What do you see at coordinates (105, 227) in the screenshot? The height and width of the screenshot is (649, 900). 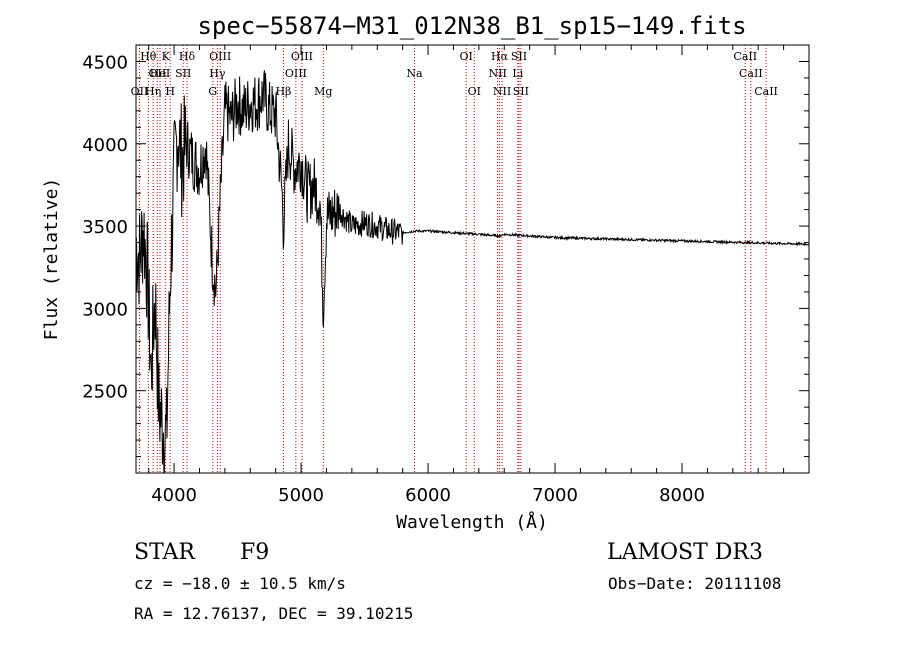 I see `y-tick-label-2: 3500` at bounding box center [105, 227].